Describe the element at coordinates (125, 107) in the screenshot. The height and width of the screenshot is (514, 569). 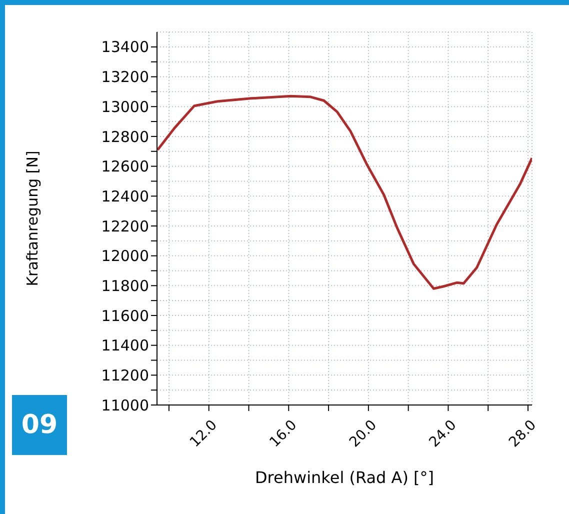
I see `y-tick-label: 13000` at that location.